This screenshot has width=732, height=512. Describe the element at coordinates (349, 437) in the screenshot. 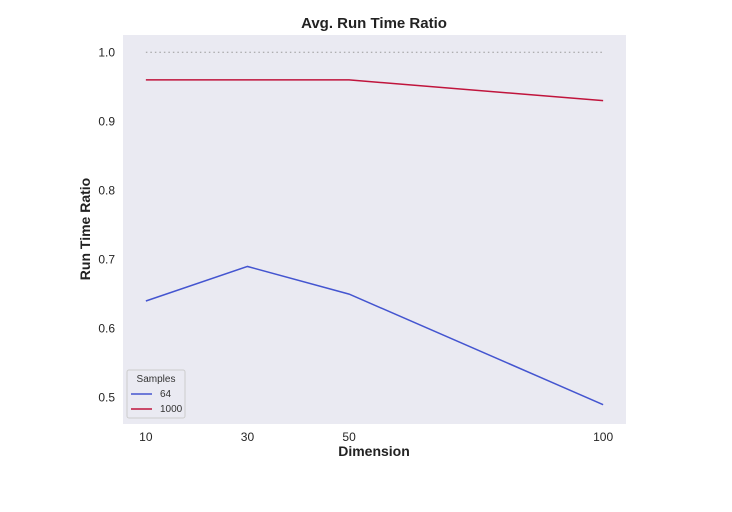

I see `x-tick-label: 50` at that location.